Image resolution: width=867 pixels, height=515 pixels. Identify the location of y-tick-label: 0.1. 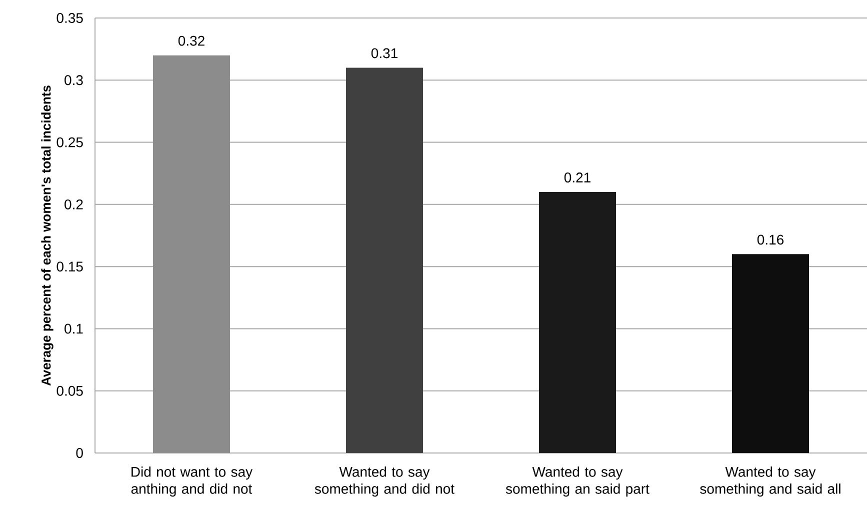
(73, 329).